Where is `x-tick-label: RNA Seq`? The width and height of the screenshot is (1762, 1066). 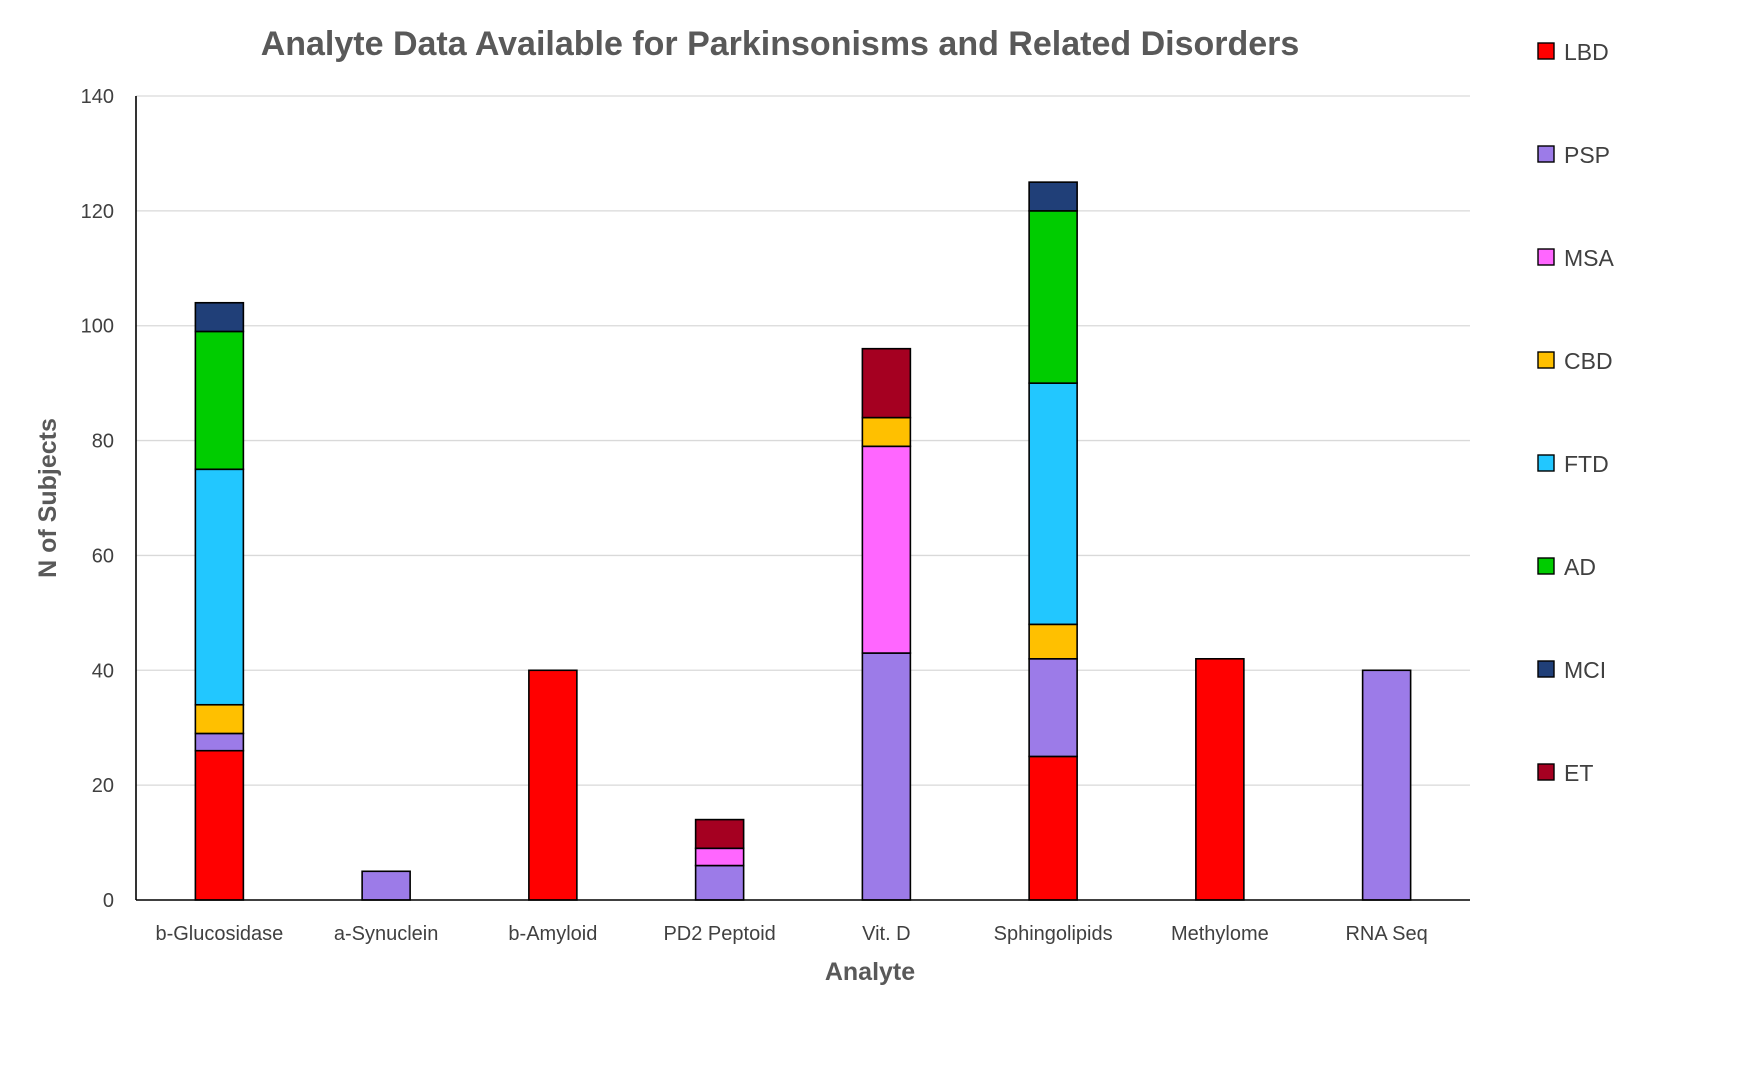 x-tick-label: RNA Seq is located at coordinates (1386, 934).